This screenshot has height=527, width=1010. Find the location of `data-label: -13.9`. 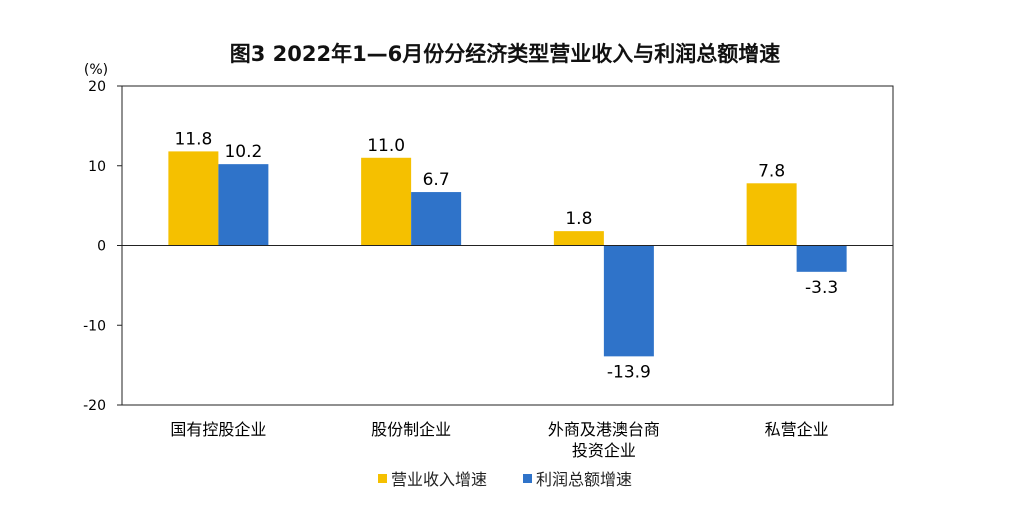

data-label: -13.9 is located at coordinates (629, 372).